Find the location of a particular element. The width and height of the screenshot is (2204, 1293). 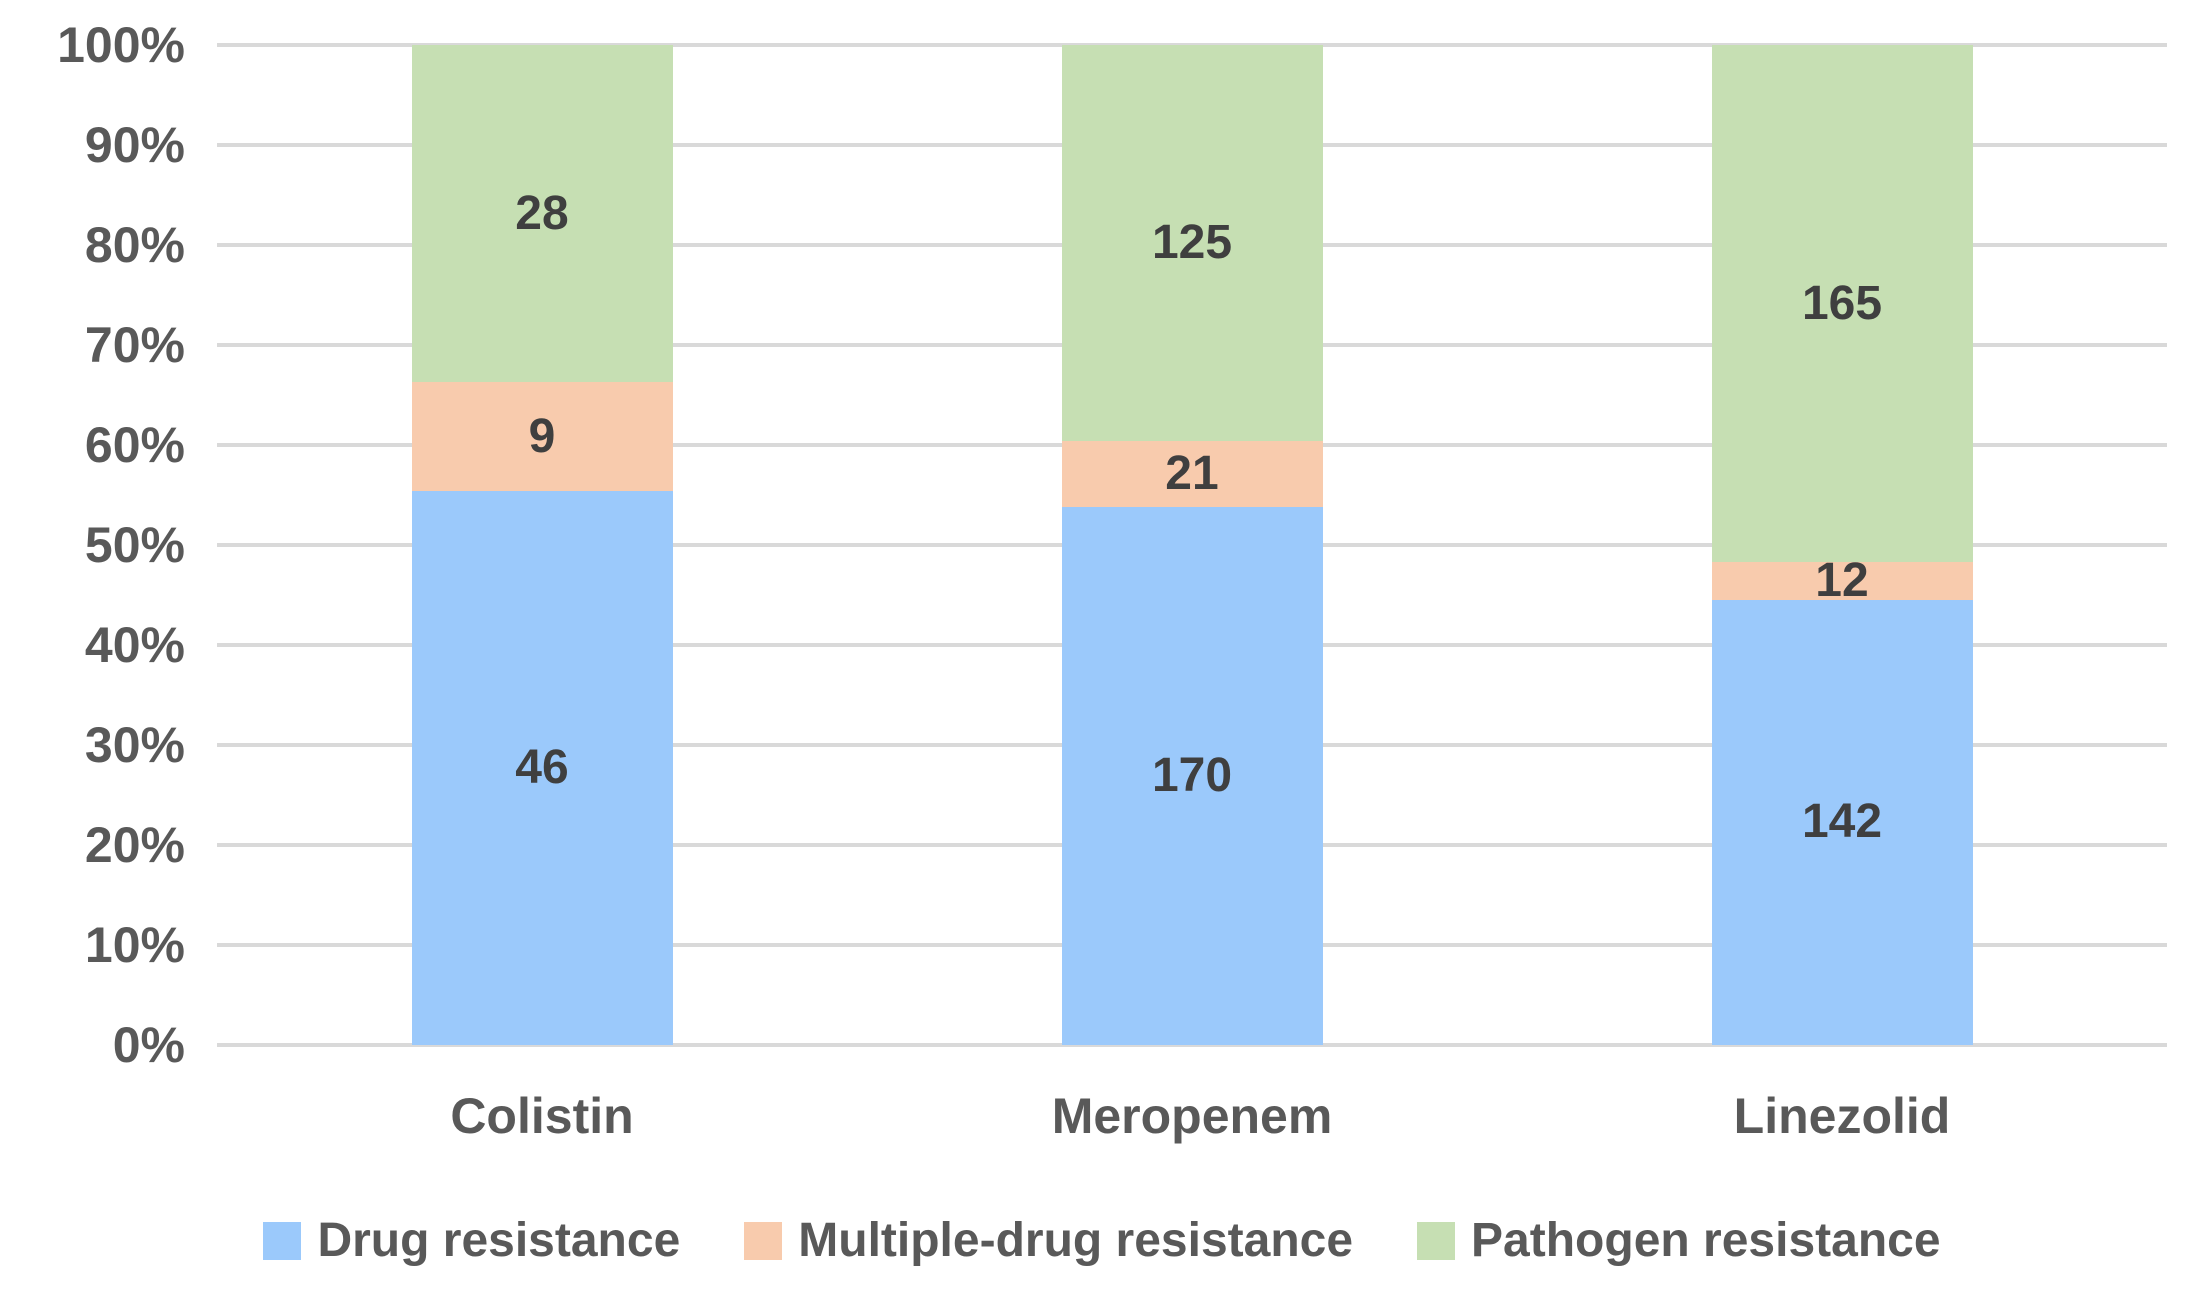

bar-segment-multiple-drug-resistance: 9 is located at coordinates (542, 436).